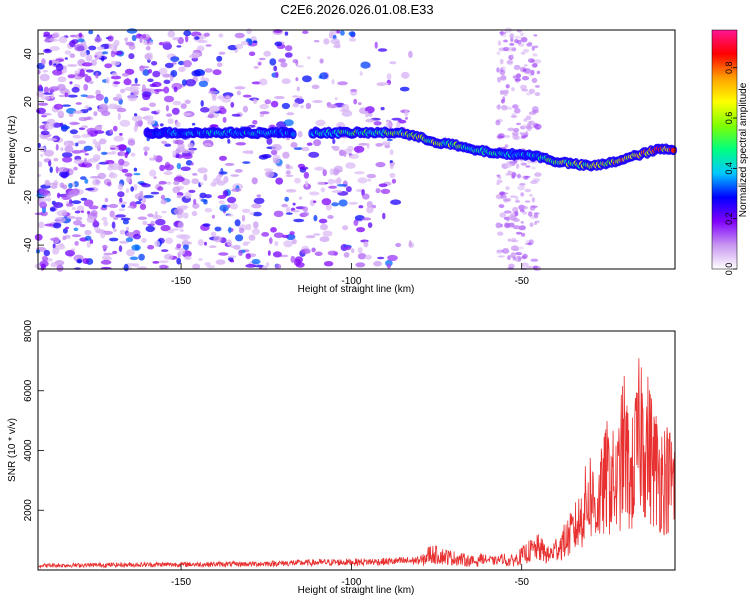  Describe the element at coordinates (12, 450) in the screenshot. I see `snr-ylabel: SNR (10 * v/v)` at that location.